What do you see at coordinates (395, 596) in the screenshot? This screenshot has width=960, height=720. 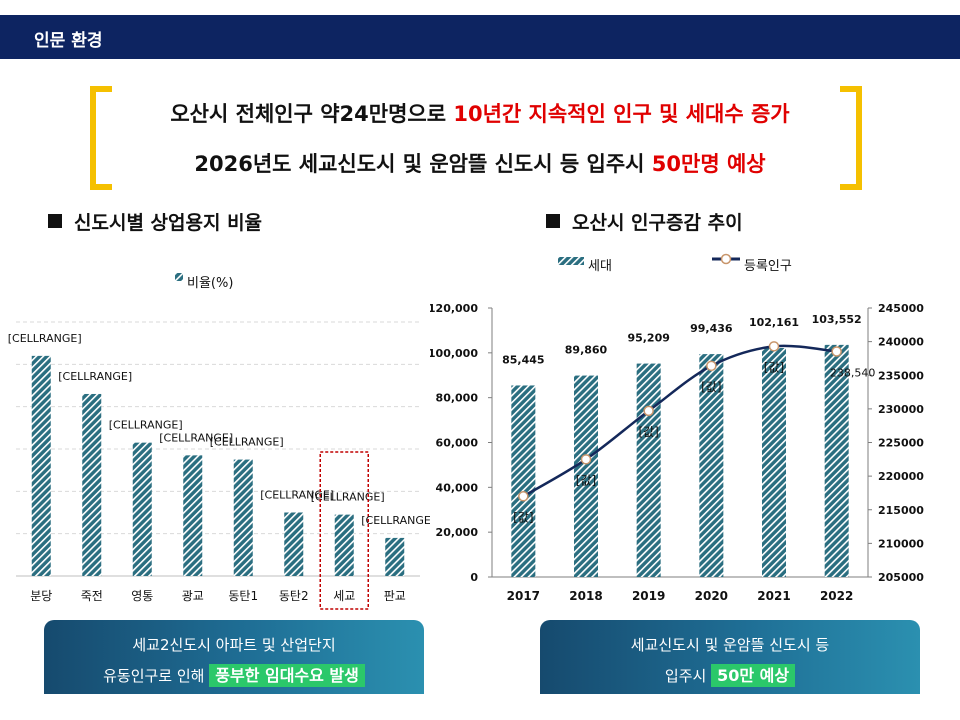 I see `category-label: 판교` at bounding box center [395, 596].